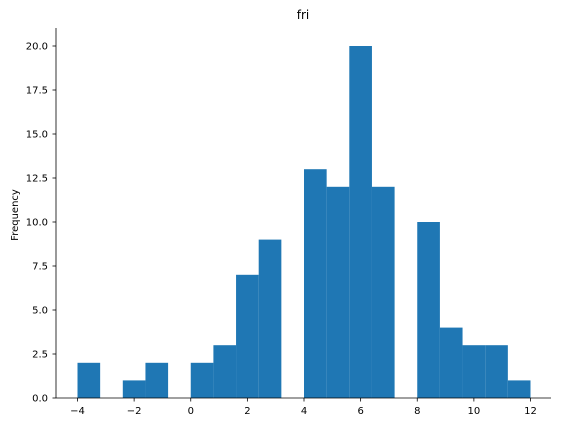 Image resolution: width=561 pixels, height=427 pixels. Describe the element at coordinates (360, 411) in the screenshot. I see `x-tick-label: 6` at that location.